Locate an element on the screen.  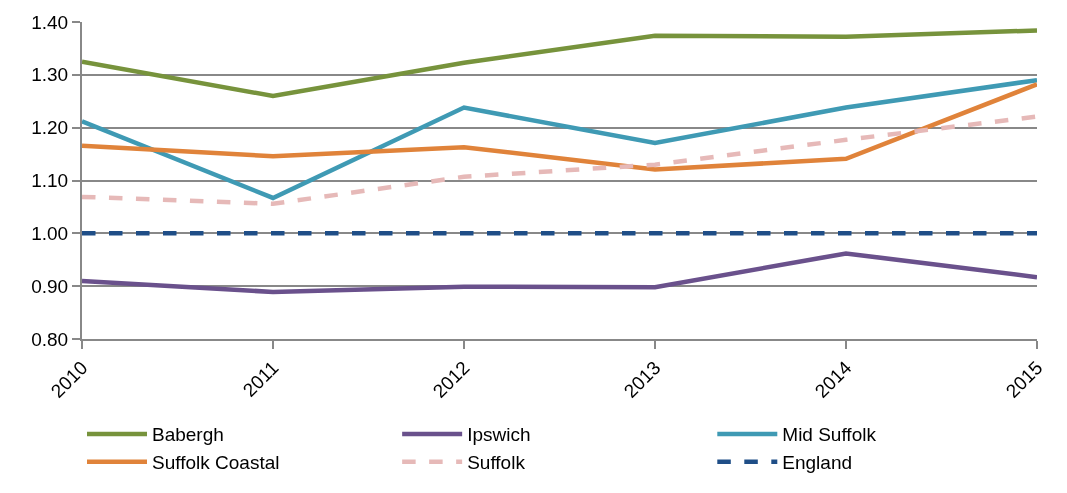
y-tick-label: 0.80 is located at coordinates (50, 339).